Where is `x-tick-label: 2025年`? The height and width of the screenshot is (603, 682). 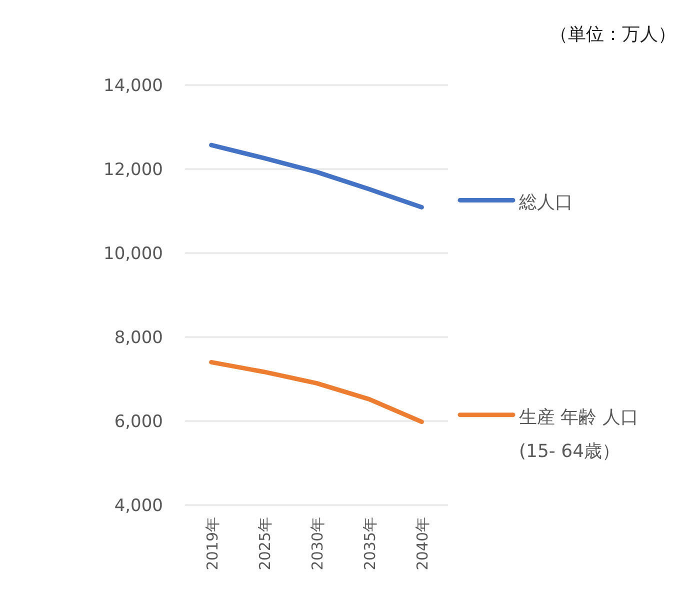
x-tick-label: 2025年 is located at coordinates (265, 543).